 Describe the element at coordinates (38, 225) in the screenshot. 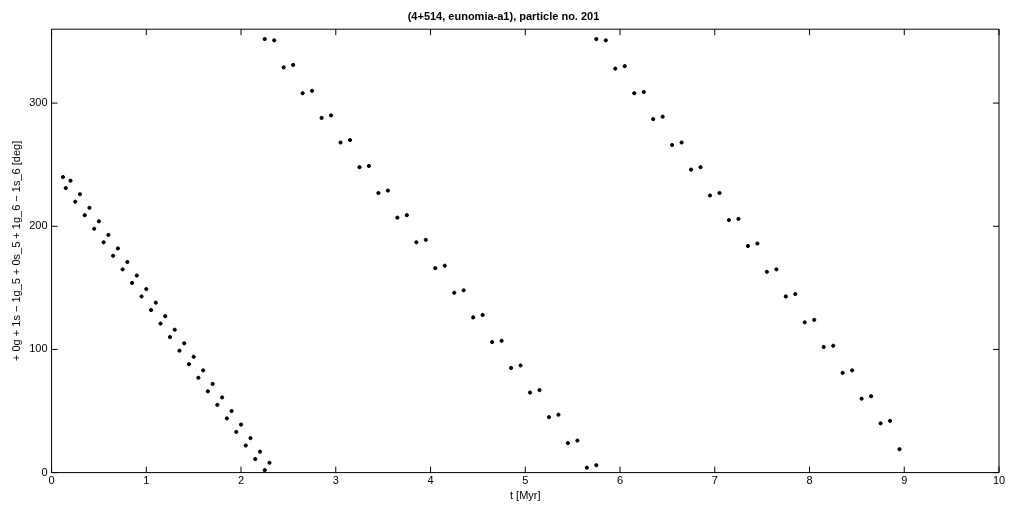

I see `y-tick-label: 200` at that location.